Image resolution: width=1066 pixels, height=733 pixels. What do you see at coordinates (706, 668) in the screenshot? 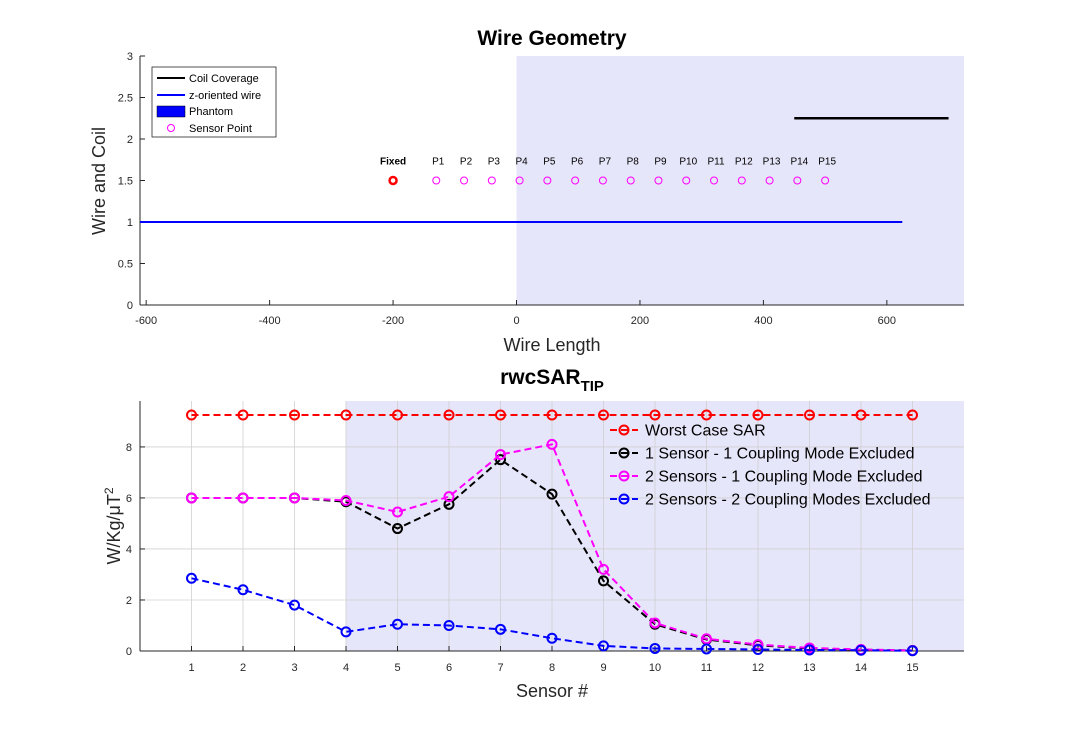
I see `x-tick-label: 11` at bounding box center [706, 668].